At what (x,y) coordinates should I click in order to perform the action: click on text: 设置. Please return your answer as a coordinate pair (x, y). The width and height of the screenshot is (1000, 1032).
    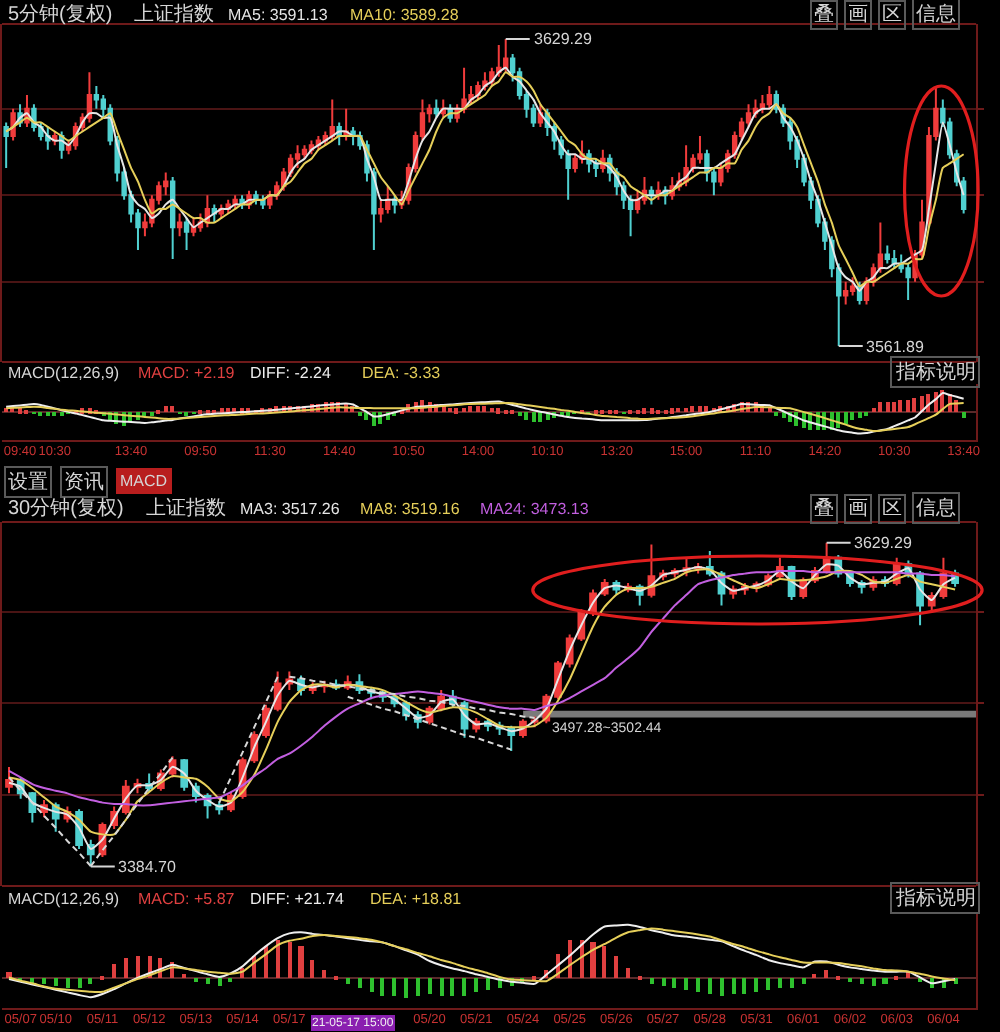
    Looking at the image, I should click on (28, 482).